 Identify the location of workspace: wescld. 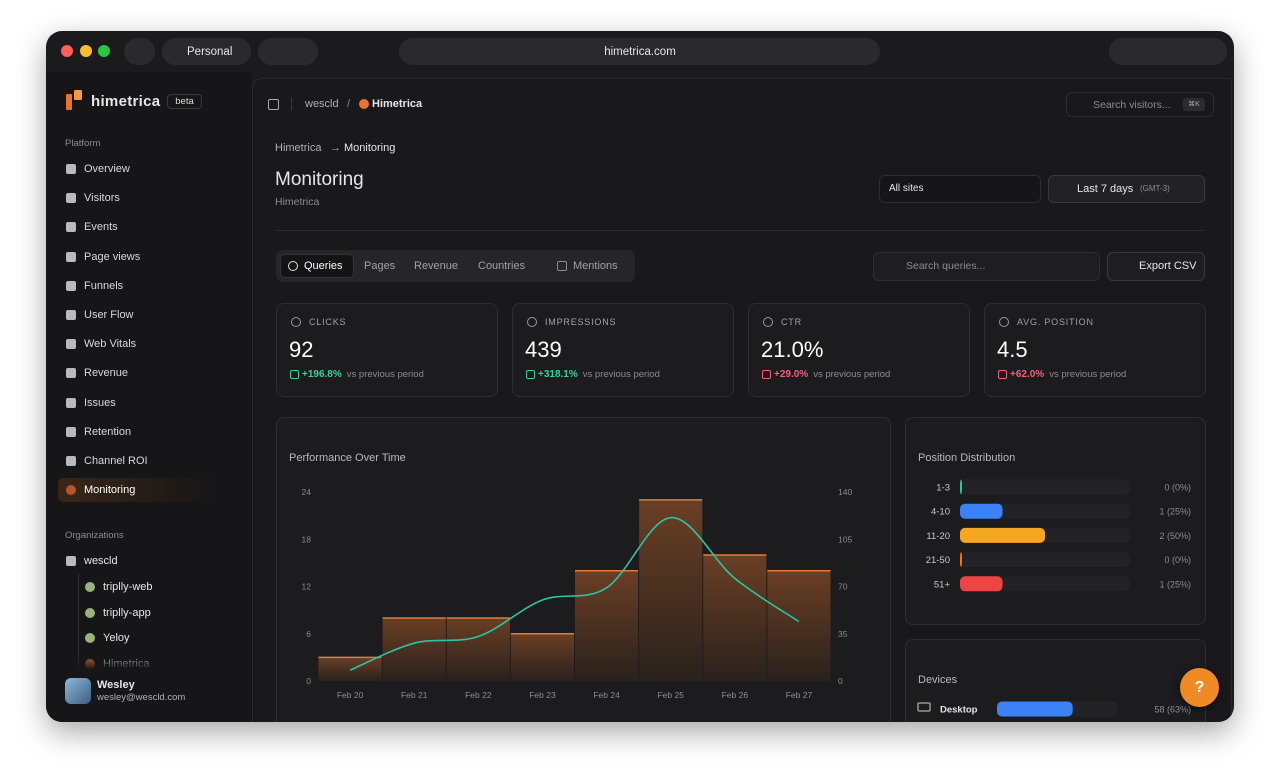
(322, 104).